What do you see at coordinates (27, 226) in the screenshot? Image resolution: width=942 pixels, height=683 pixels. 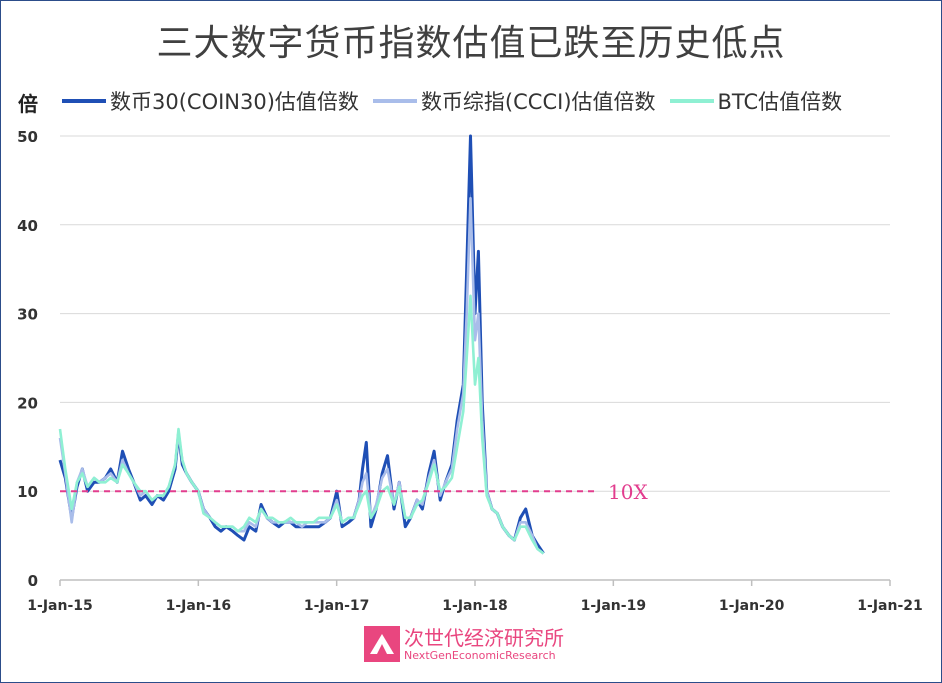 I see `y-tick-label: 40` at bounding box center [27, 226].